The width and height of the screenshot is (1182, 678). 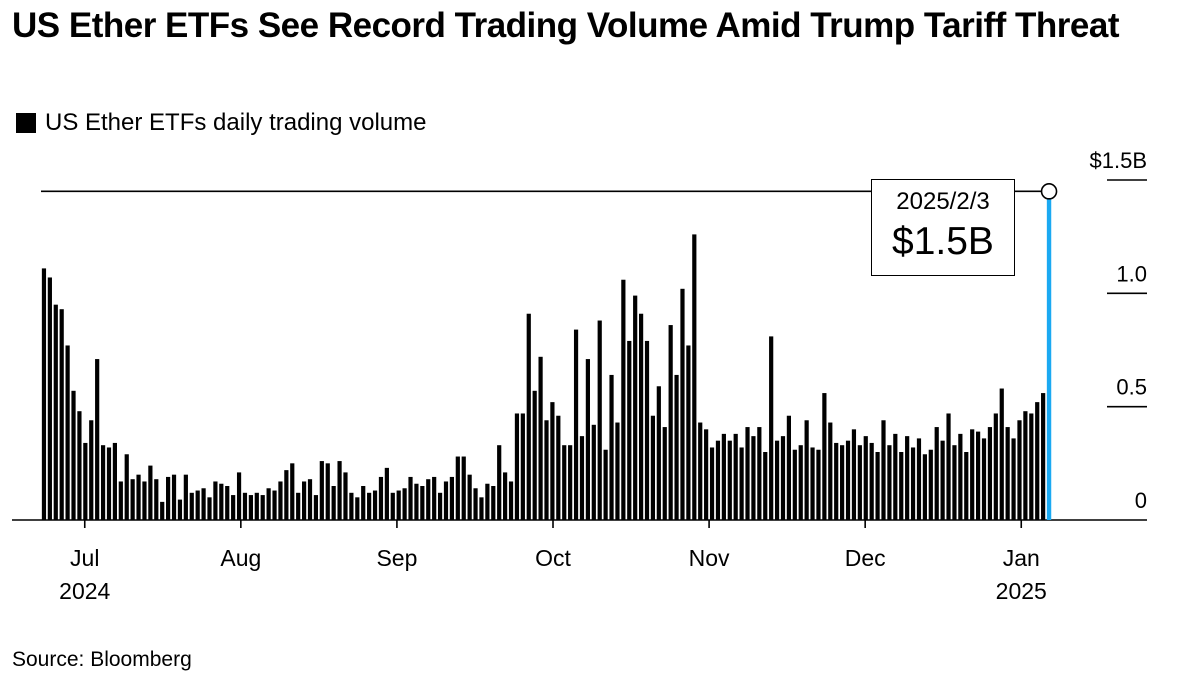 What do you see at coordinates (102, 659) in the screenshot?
I see `source-note: Source: Bloomberg` at bounding box center [102, 659].